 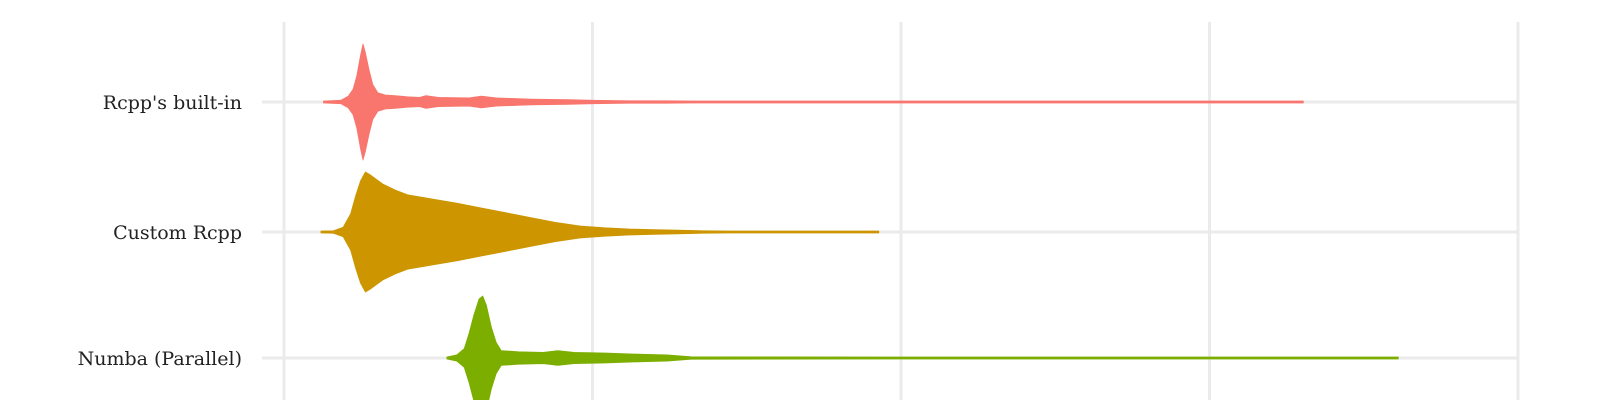 I want to click on violin-custom-rcpp, so click(x=600, y=232).